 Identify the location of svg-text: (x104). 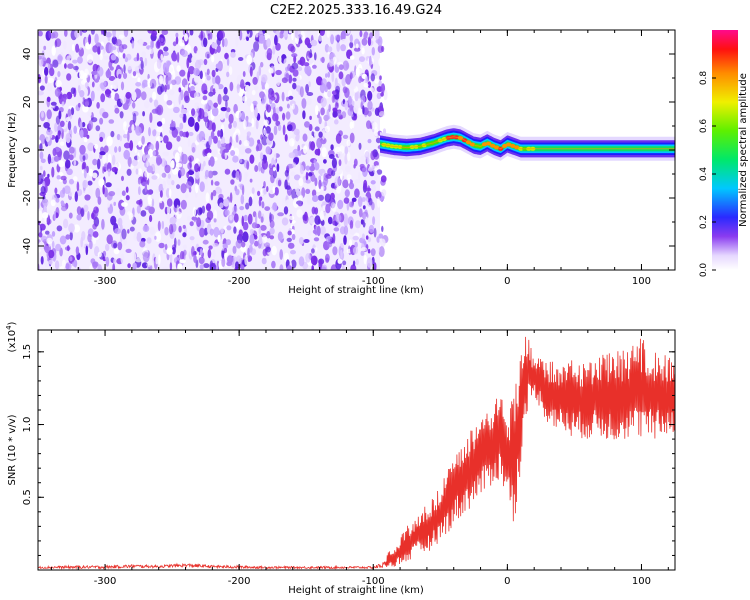
(11, 336).